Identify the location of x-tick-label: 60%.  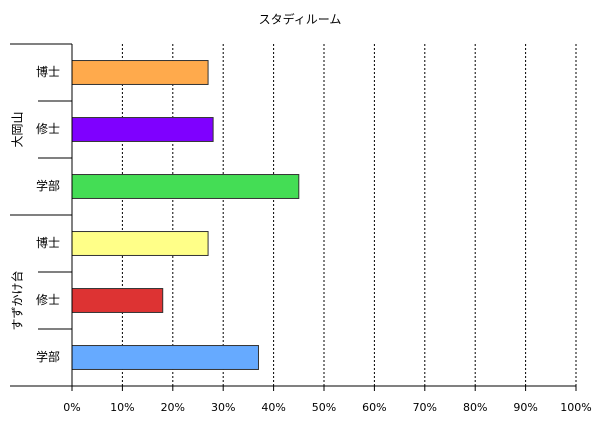
(374, 407).